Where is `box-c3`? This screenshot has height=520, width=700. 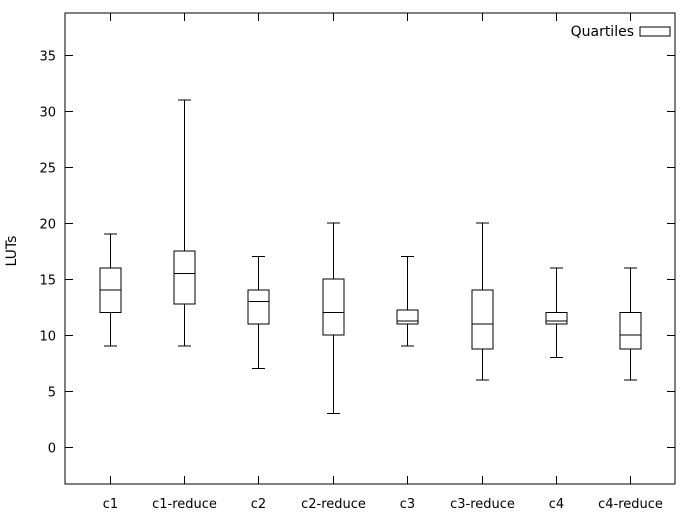 box-c3 is located at coordinates (407, 301).